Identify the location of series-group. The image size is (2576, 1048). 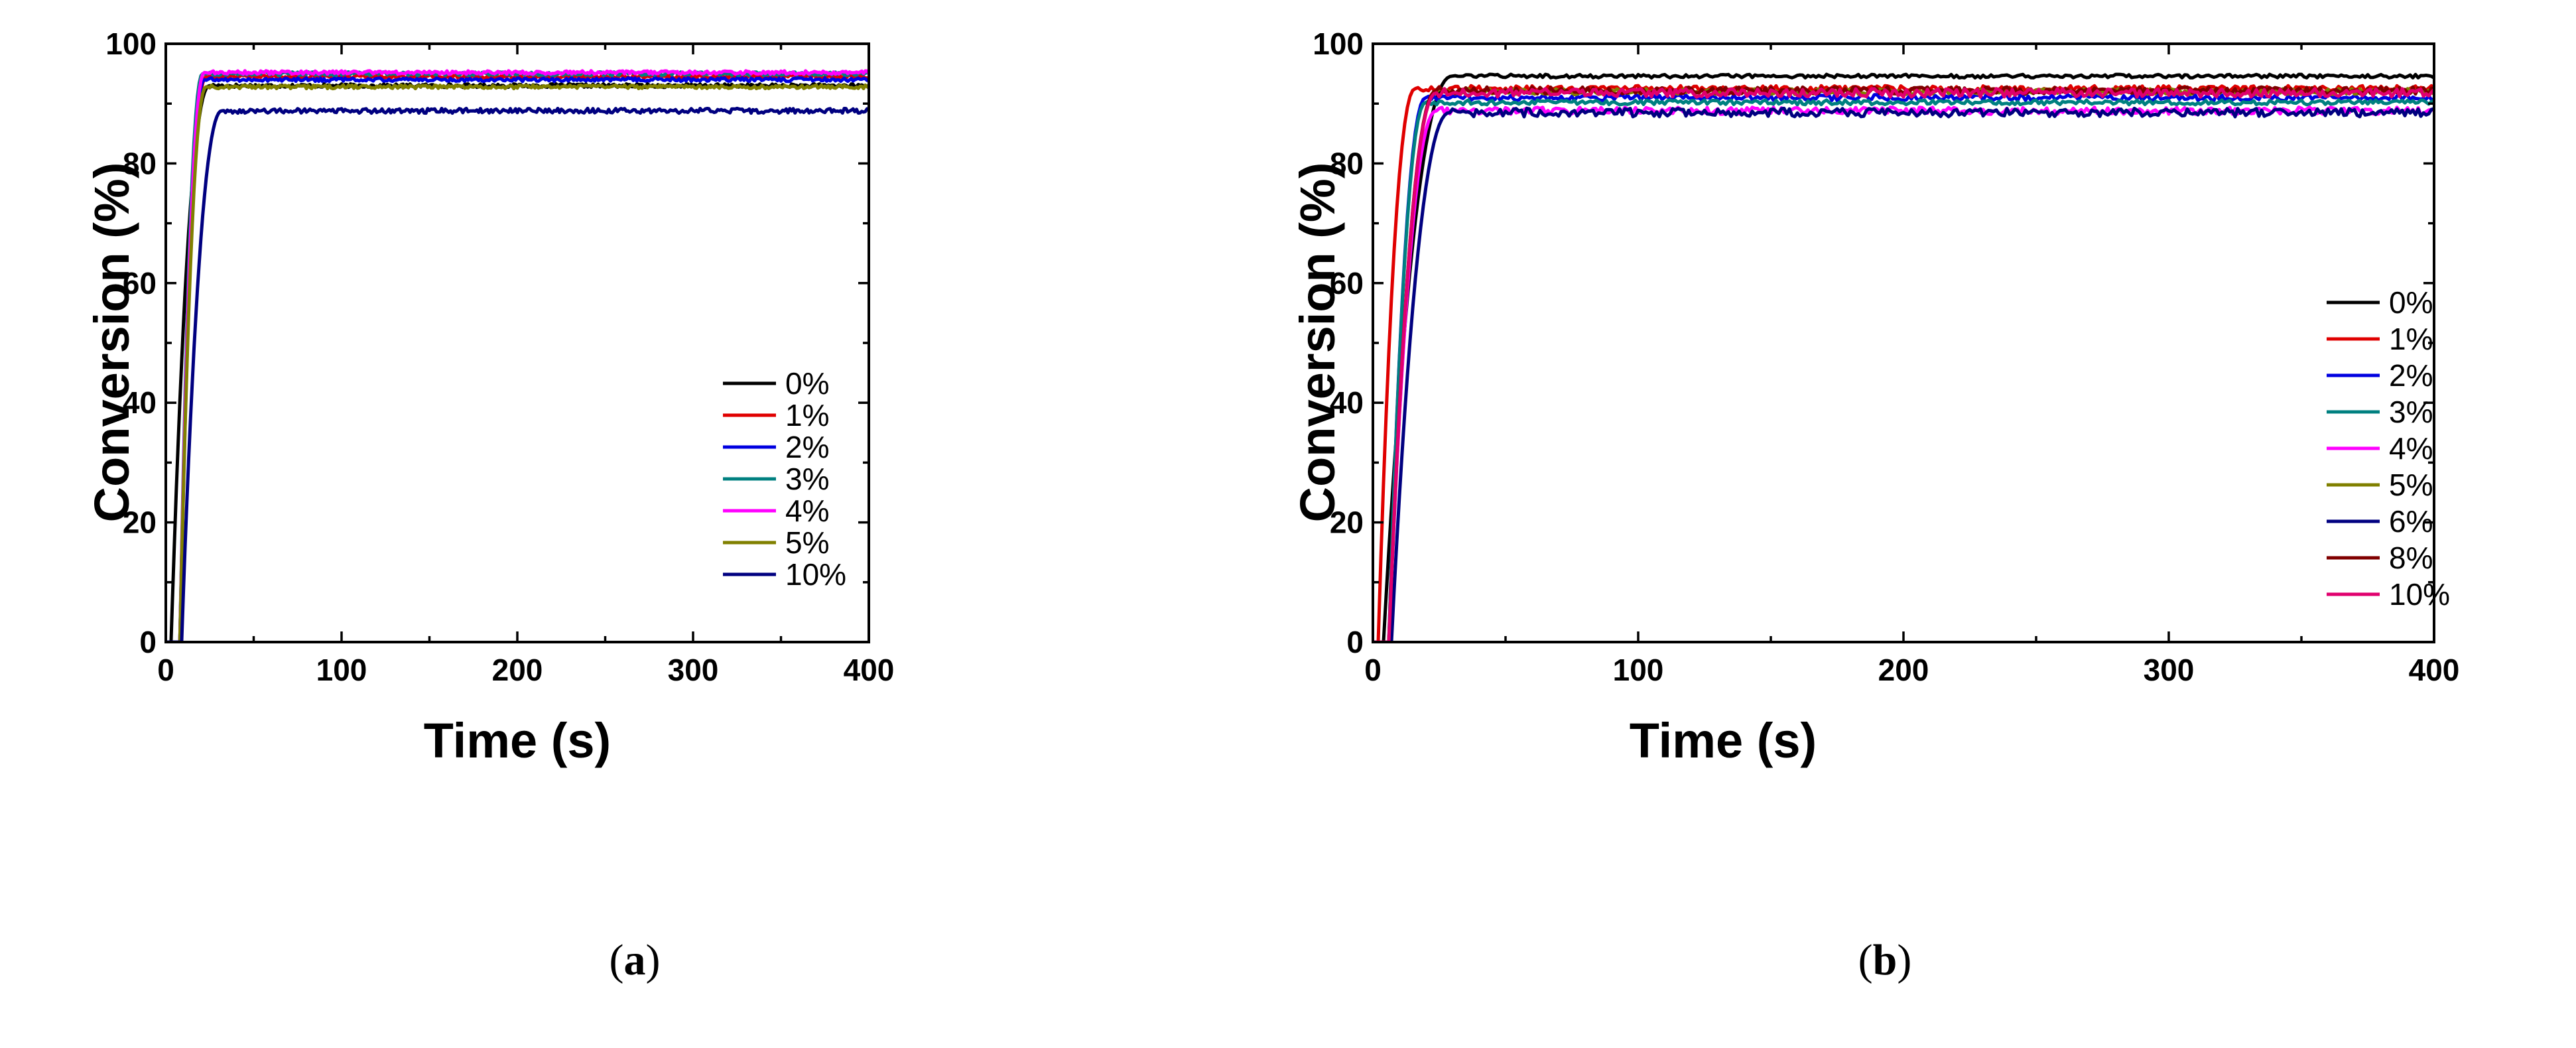
(518, 355).